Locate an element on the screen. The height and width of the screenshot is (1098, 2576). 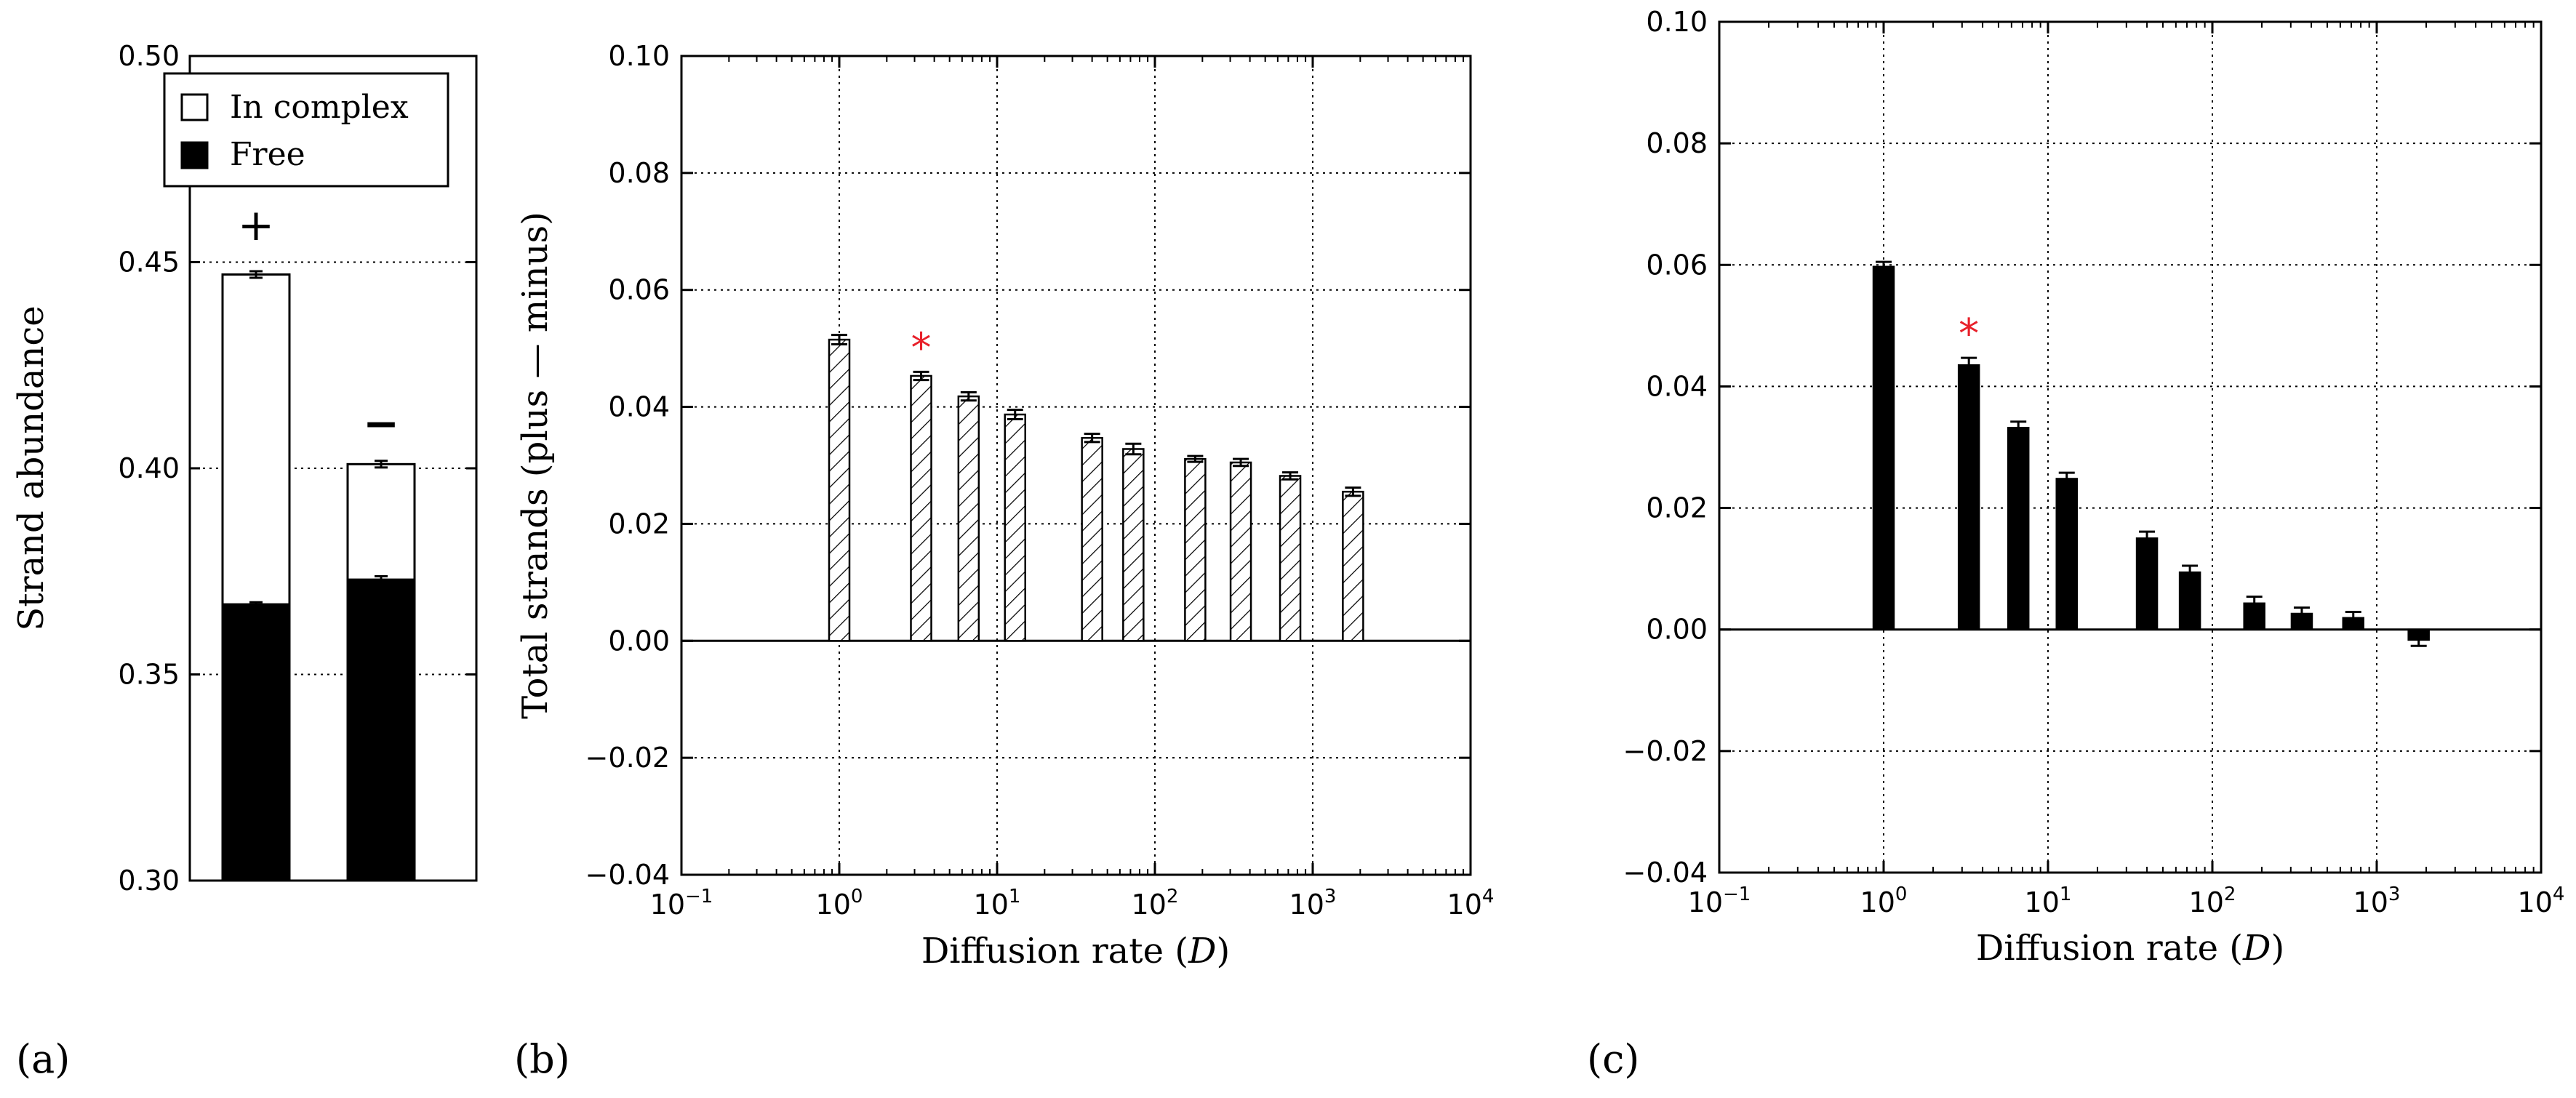
legend-box is located at coordinates (306, 130).